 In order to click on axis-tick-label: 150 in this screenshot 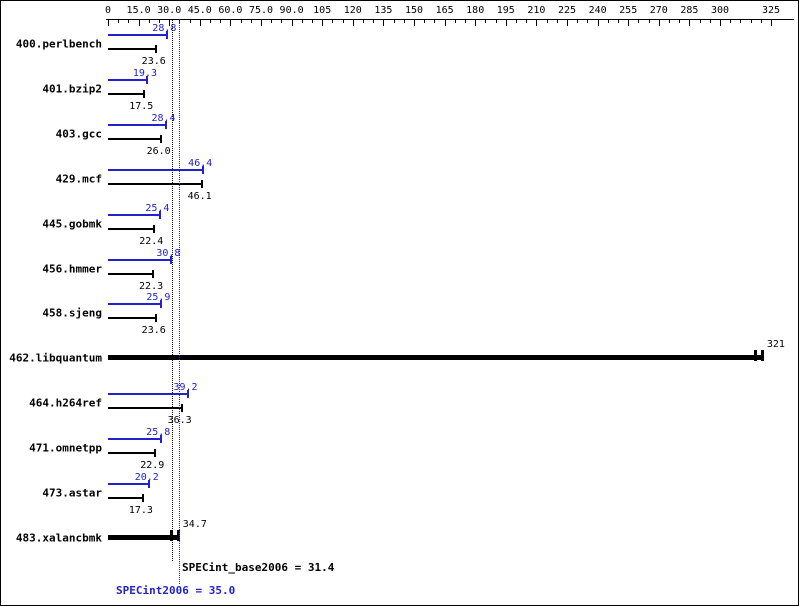, I will do `click(414, 10)`.